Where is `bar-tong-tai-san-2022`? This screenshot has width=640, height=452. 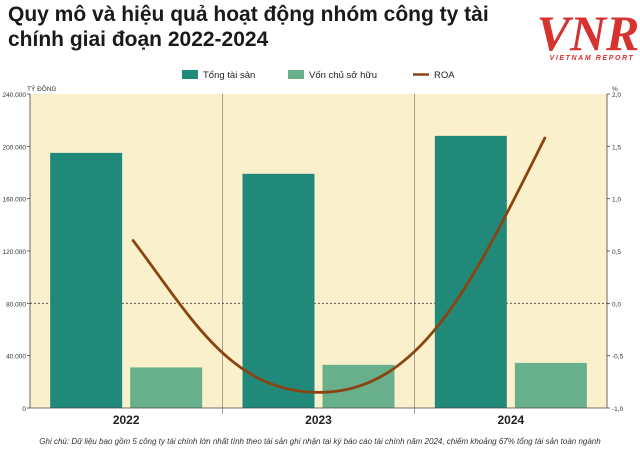
bar-tong-tai-san-2022 is located at coordinates (86, 280).